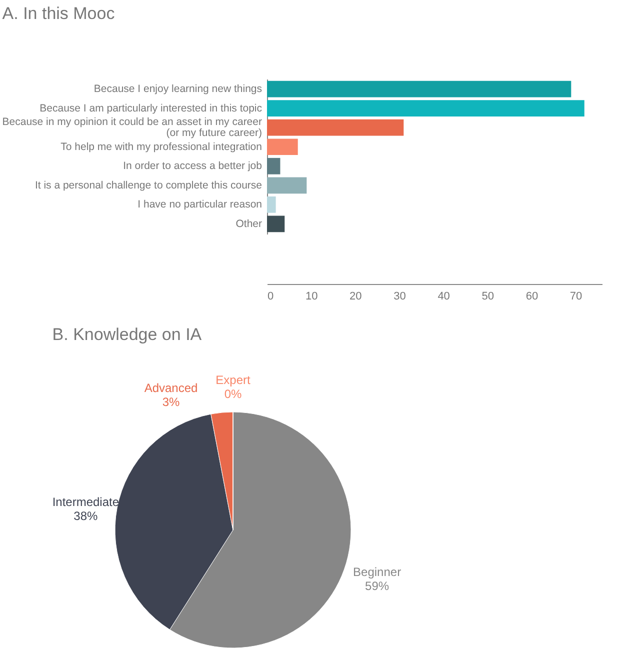 The height and width of the screenshot is (651, 633). I want to click on data-label: 38%, so click(86, 515).